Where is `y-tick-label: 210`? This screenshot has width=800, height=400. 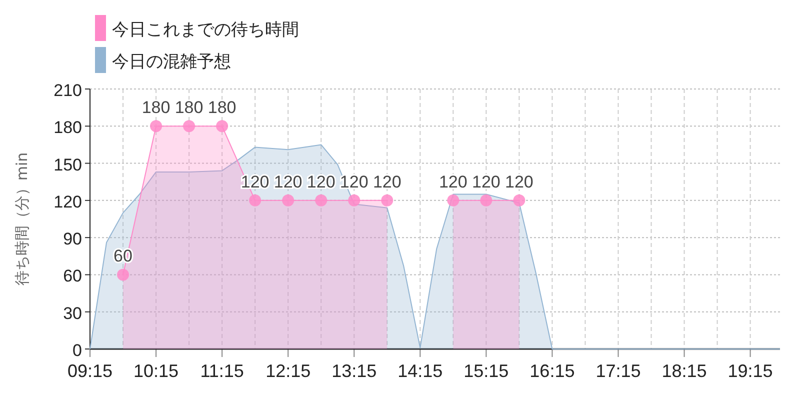 y-tick-label: 210 is located at coordinates (68, 90).